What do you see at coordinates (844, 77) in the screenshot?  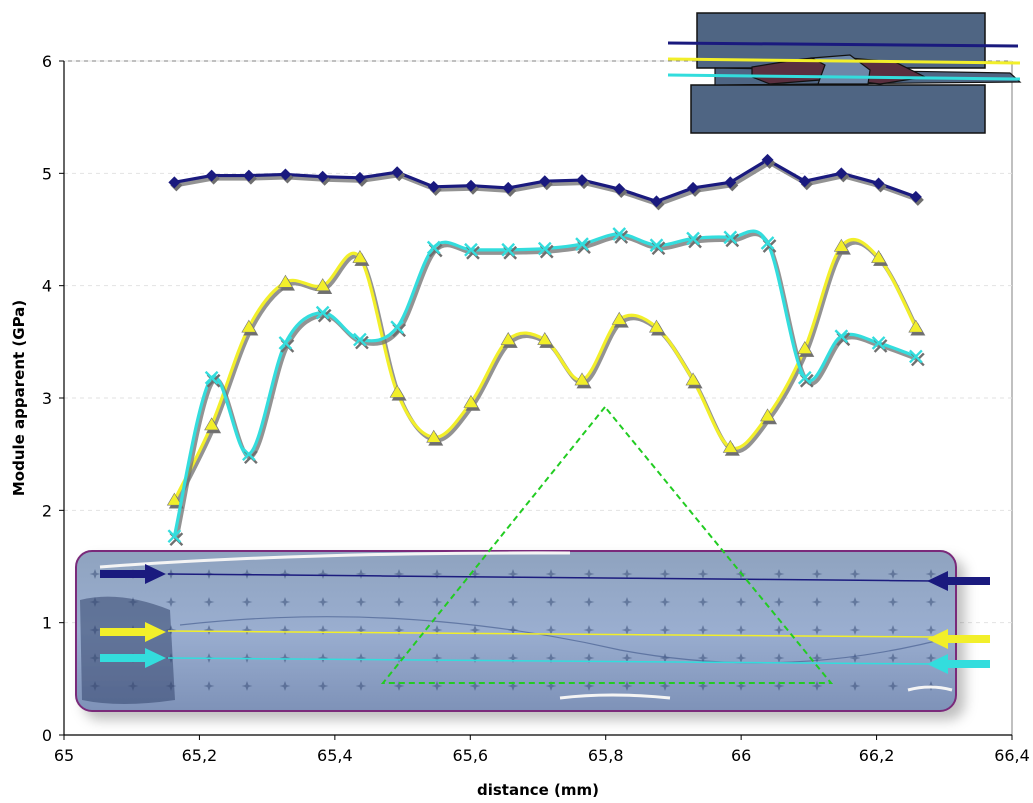 I see `schematic-line-cyan` at bounding box center [844, 77].